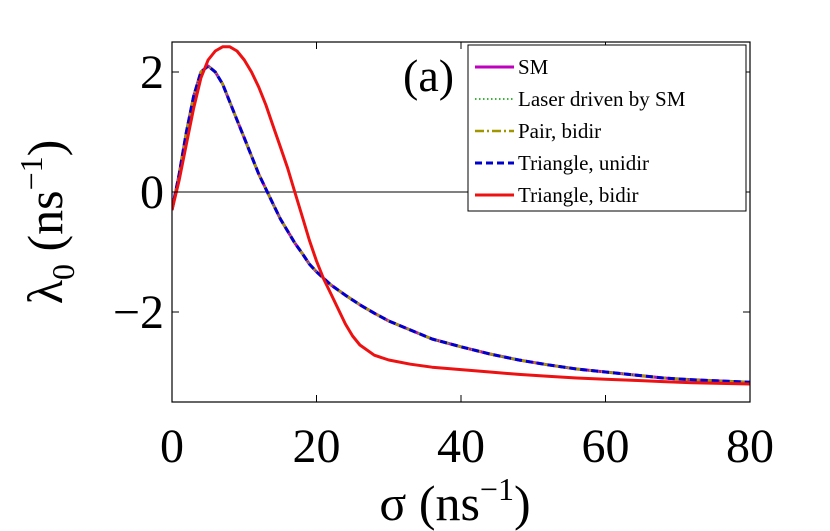 The image size is (830, 531). What do you see at coordinates (428, 75) in the screenshot?
I see `panel-label: (a)` at bounding box center [428, 75].